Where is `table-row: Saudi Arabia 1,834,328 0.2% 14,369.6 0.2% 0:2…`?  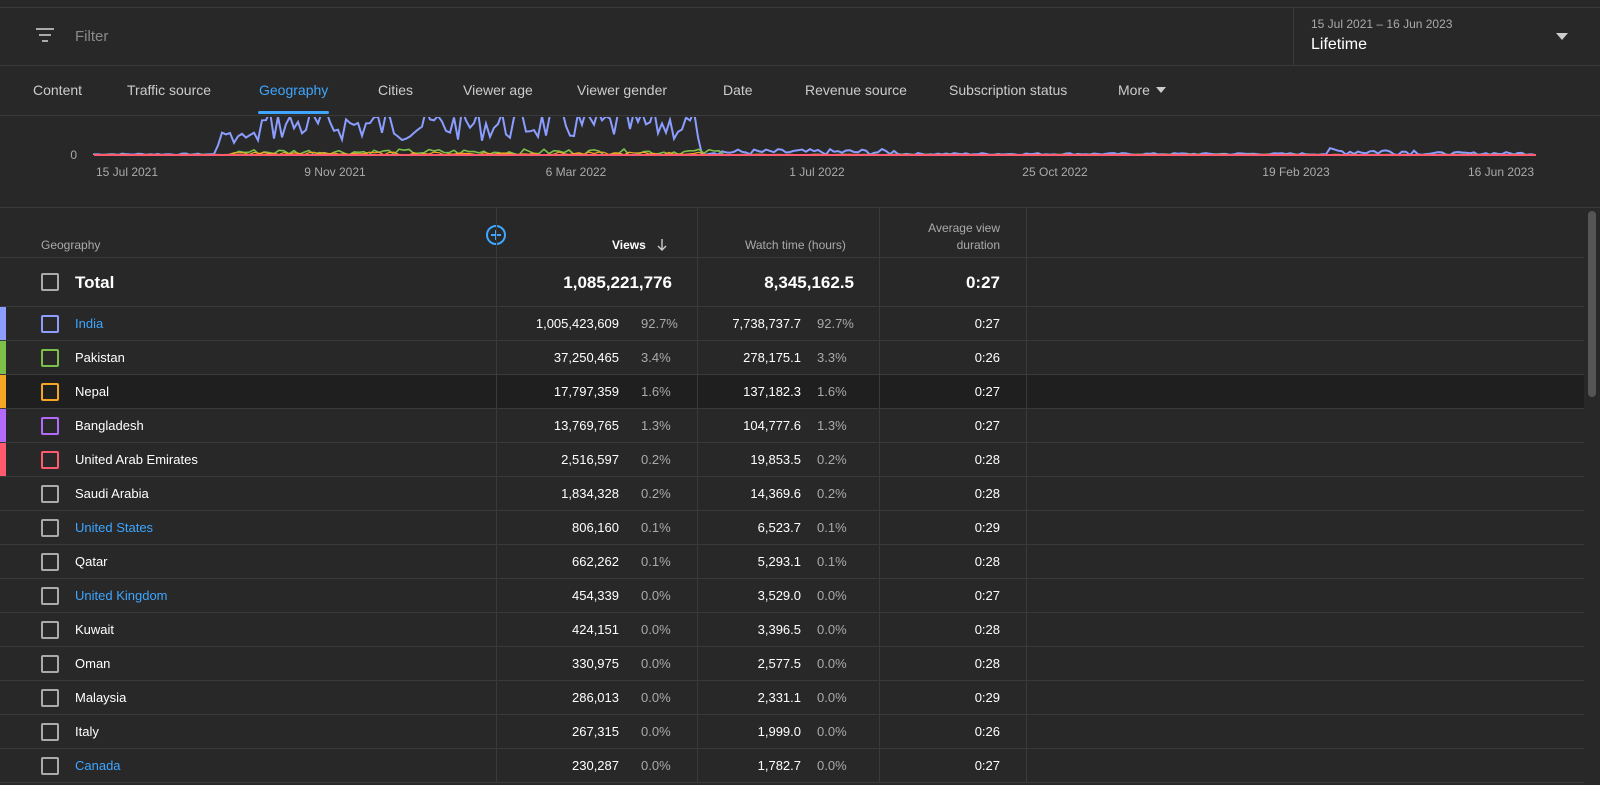 table-row: Saudi Arabia 1,834,328 0.2% 14,369.6 0.2% 0:2… is located at coordinates (792, 494).